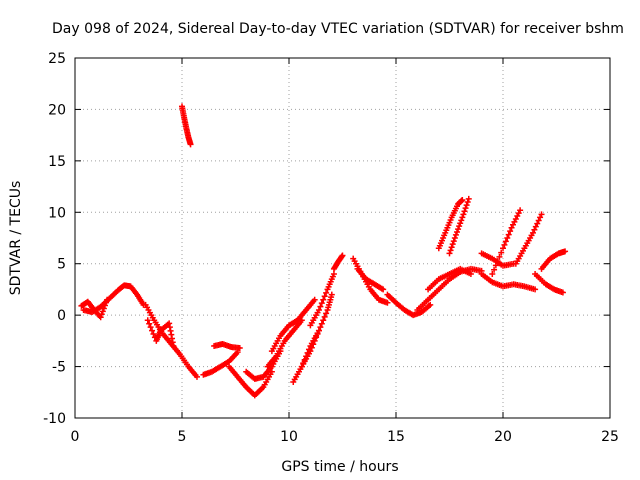 Image resolution: width=640 pixels, height=480 pixels. I want to click on x-tick-label: 0, so click(75, 437).